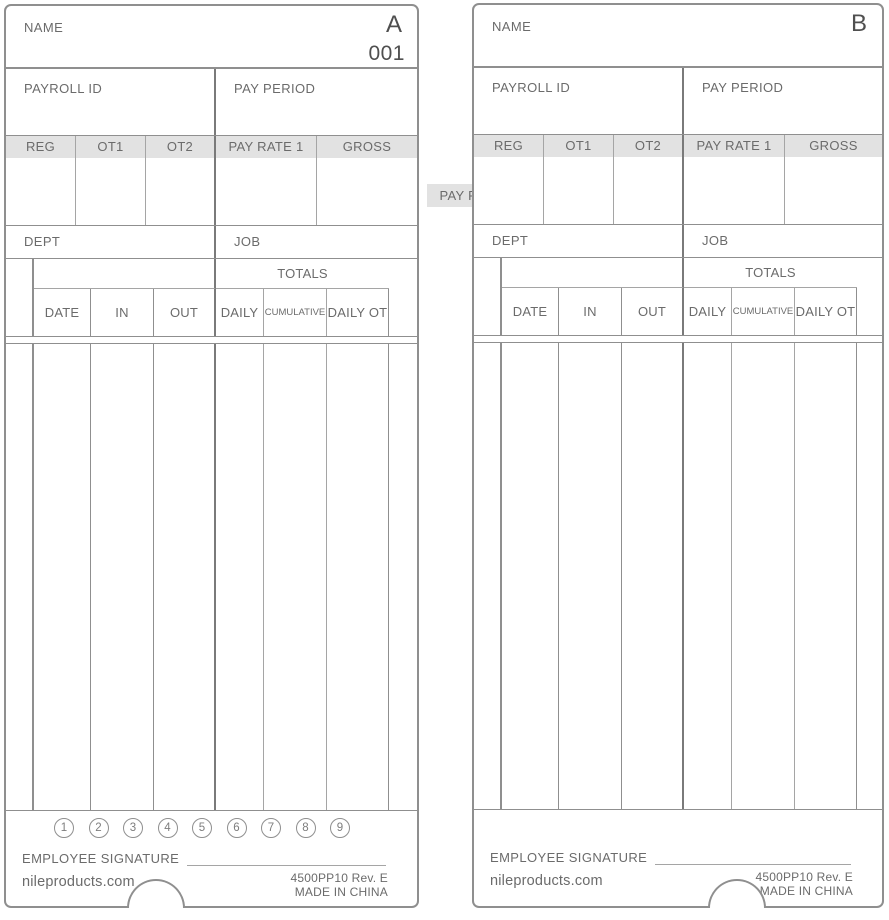  Describe the element at coordinates (64, 828) in the screenshot. I see `stamp-number-circle: 1` at that location.